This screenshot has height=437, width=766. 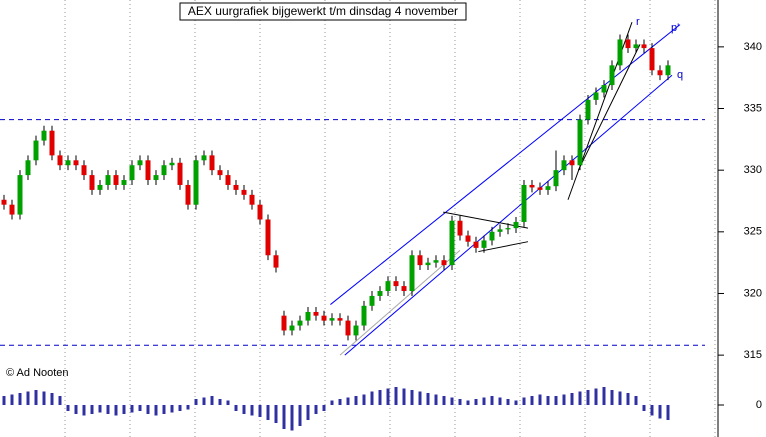 I want to click on annotation: q, so click(x=680, y=75).